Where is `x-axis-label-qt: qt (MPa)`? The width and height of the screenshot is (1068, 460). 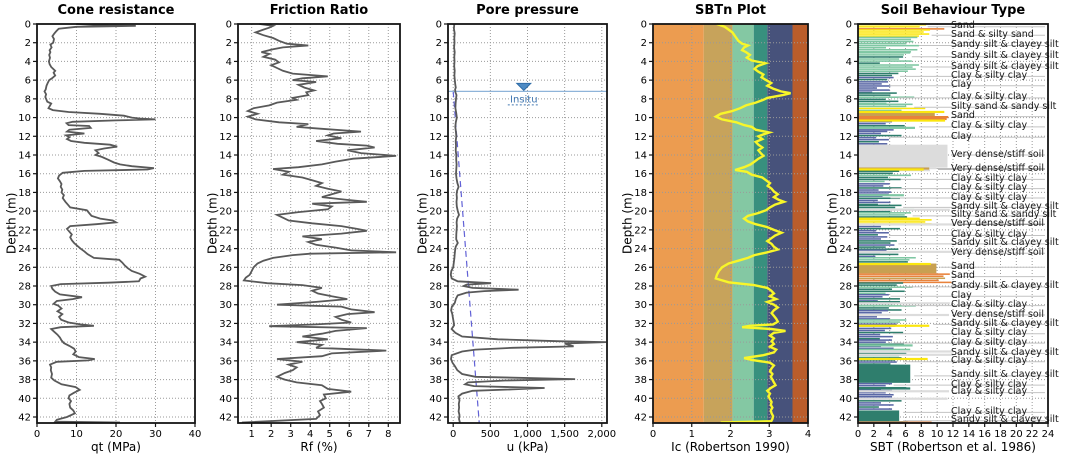 x-axis-label-qt: qt (MPa) is located at coordinates (116, 447).